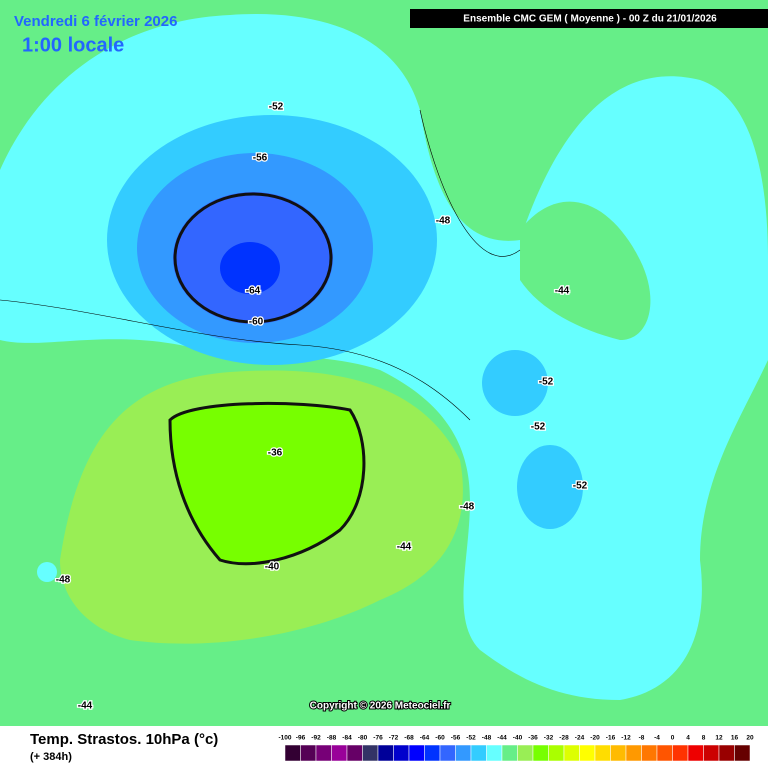 This screenshot has width=768, height=768. What do you see at coordinates (611, 738) in the screenshot?
I see `legend-tick: -16` at bounding box center [611, 738].